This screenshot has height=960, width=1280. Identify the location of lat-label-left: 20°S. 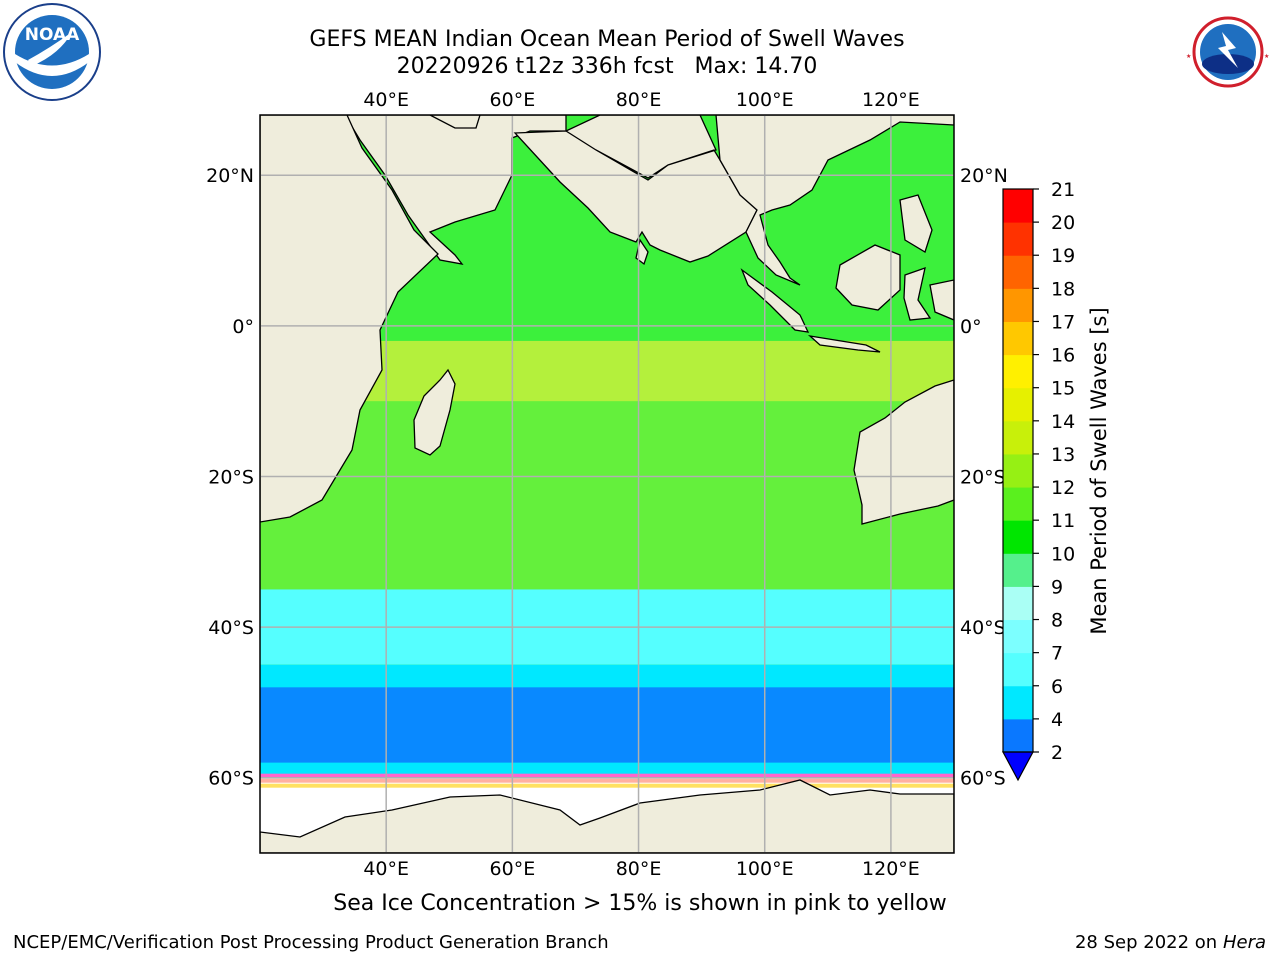
(231, 477).